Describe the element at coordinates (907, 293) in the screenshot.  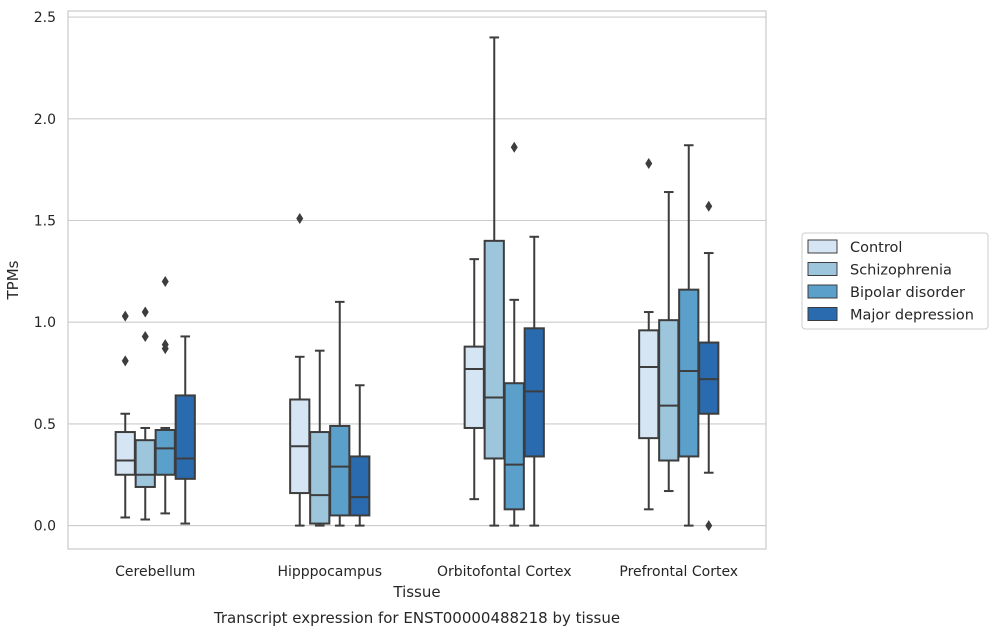
I see `legend-label: Bipolar disorder` at that location.